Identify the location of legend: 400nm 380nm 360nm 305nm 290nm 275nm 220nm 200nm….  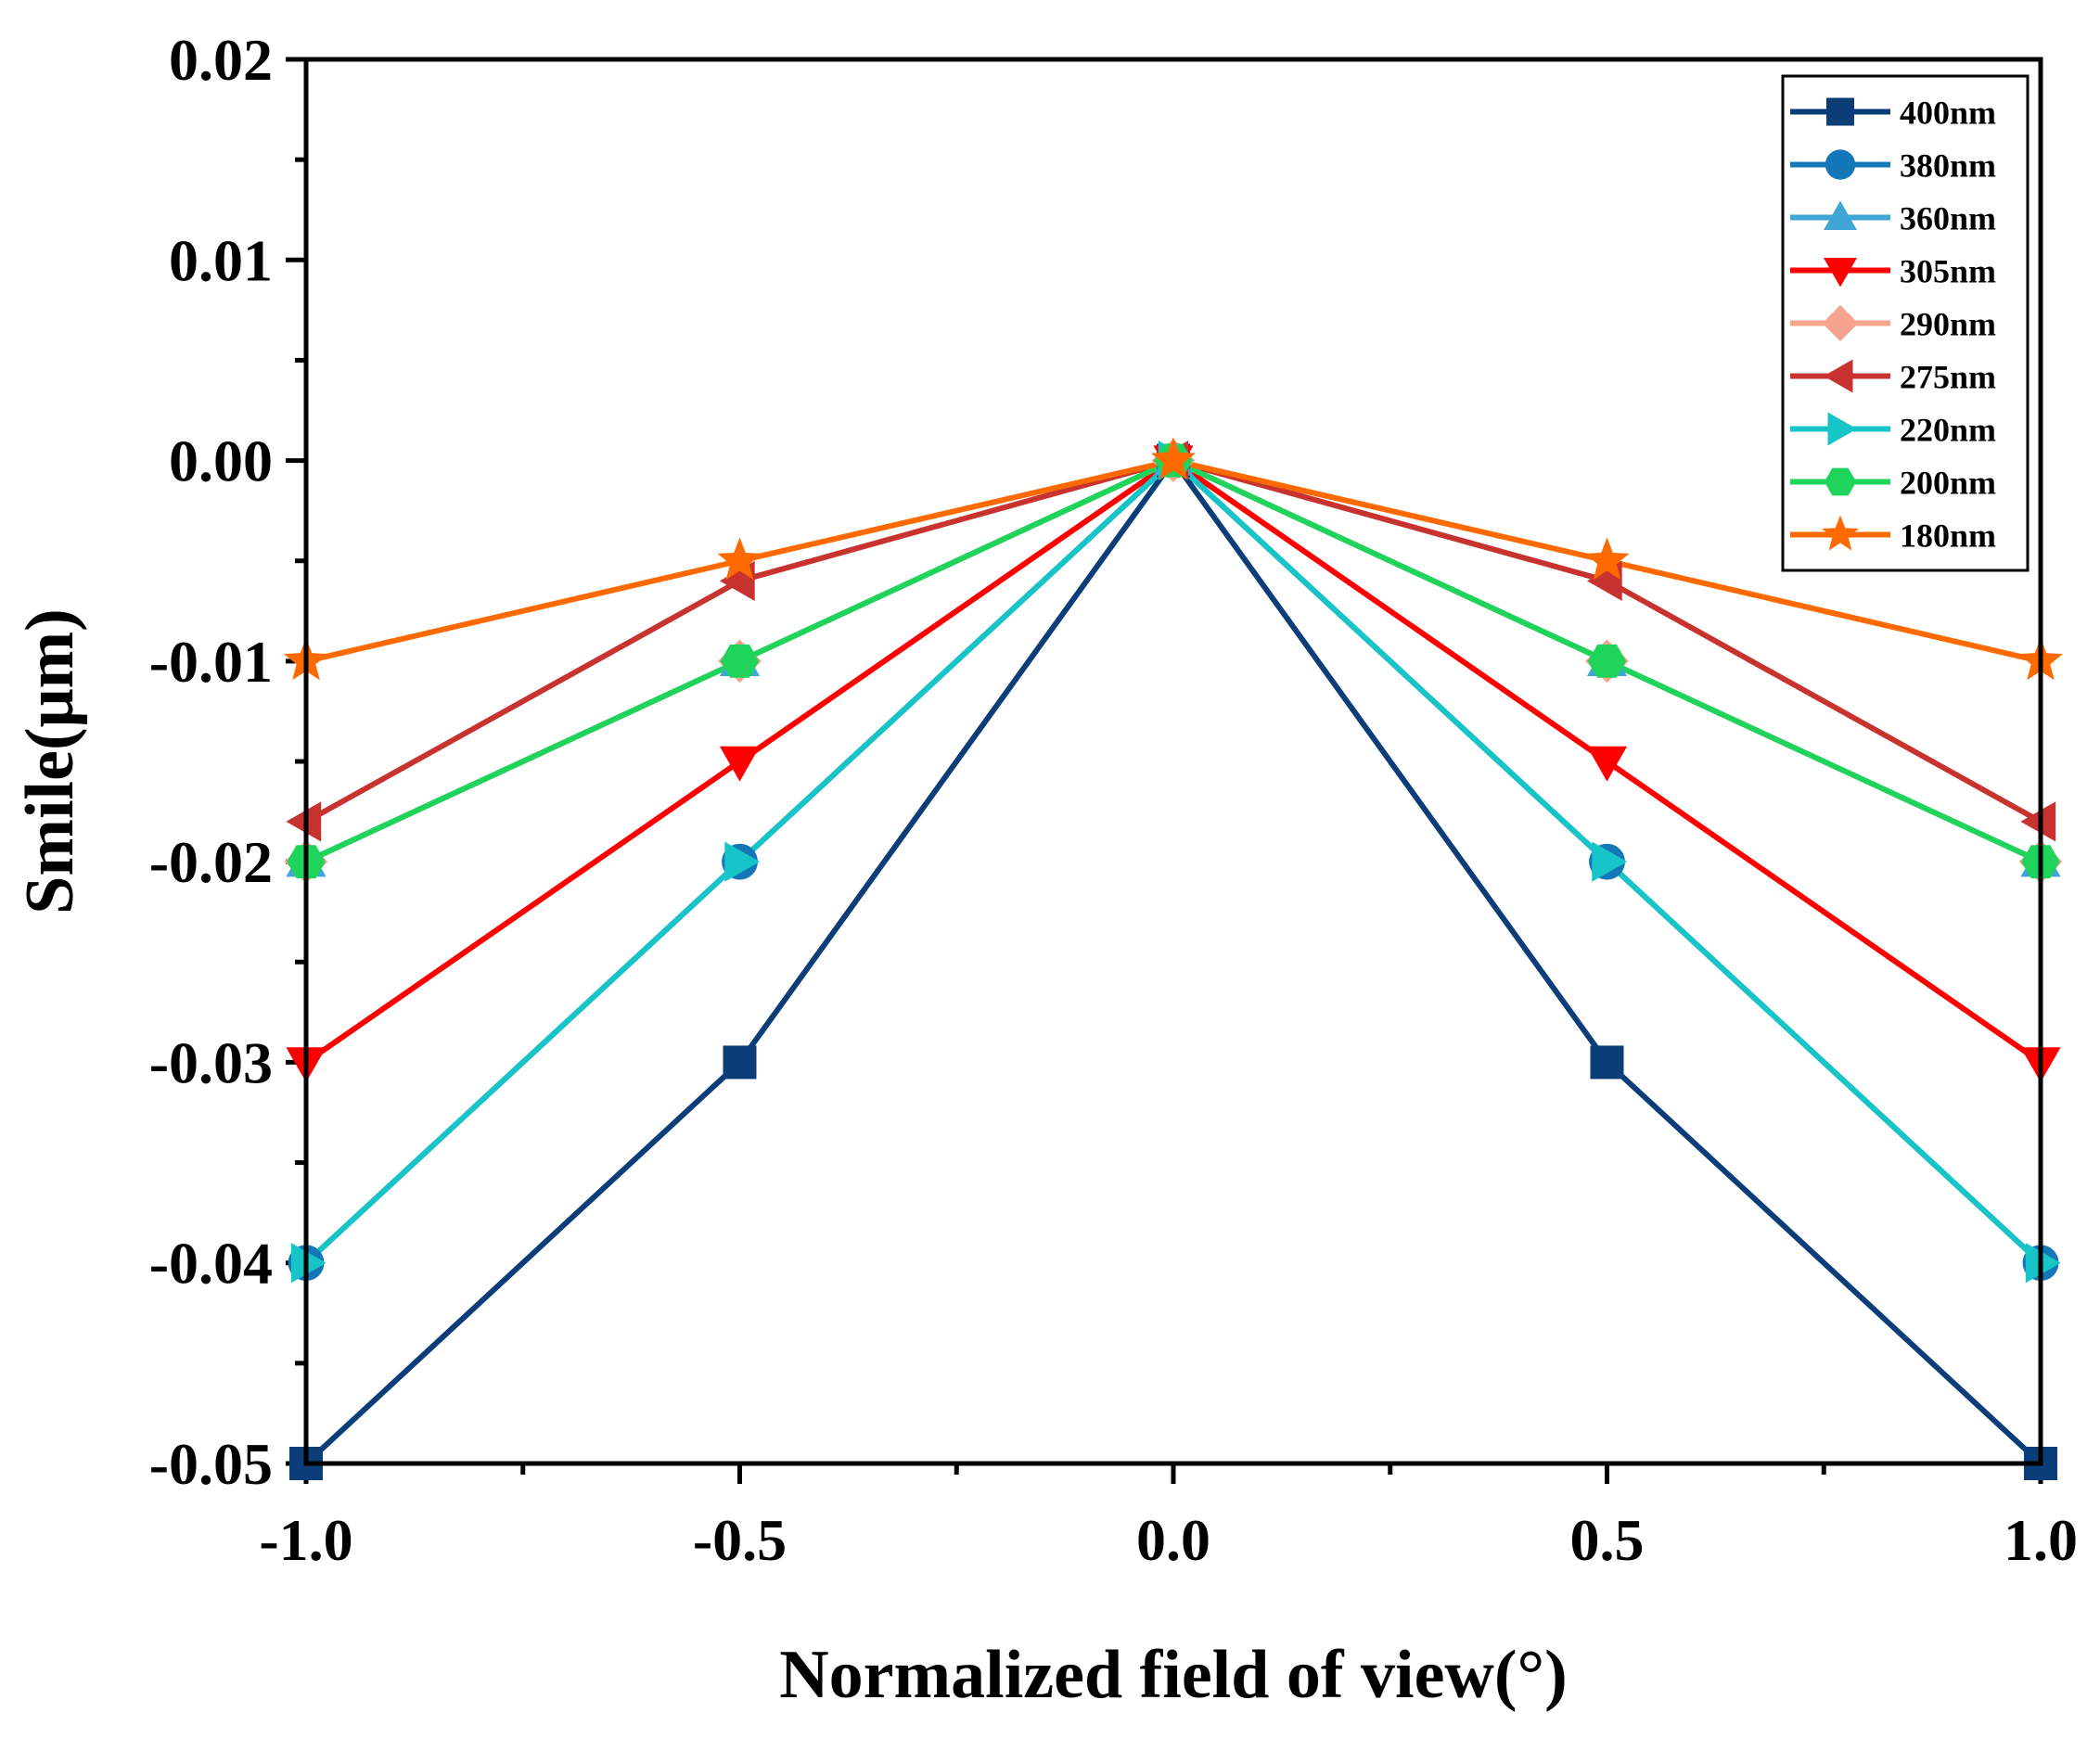
(1905, 323).